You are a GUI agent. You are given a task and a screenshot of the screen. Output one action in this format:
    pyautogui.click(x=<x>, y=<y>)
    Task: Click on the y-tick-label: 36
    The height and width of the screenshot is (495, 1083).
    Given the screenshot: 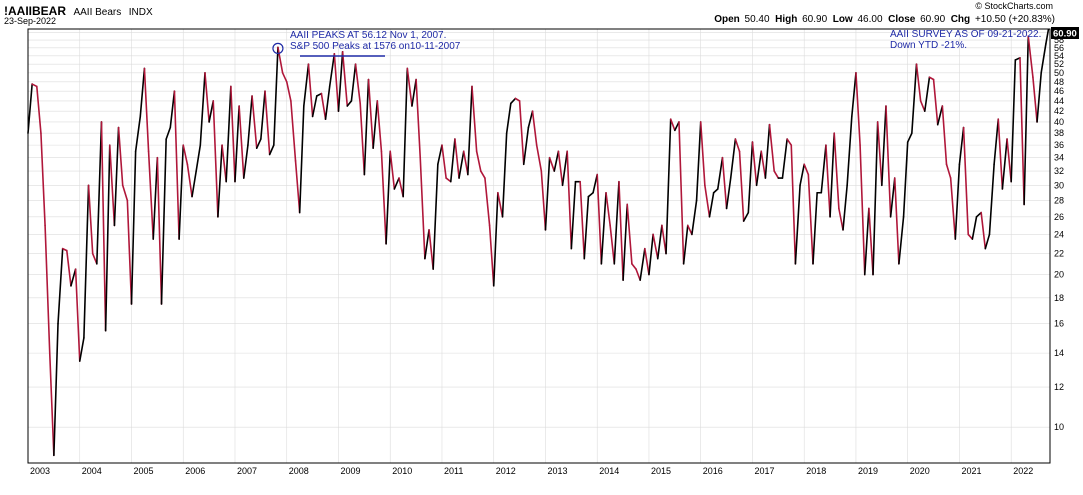 What is the action you would take?
    pyautogui.click(x=1059, y=145)
    